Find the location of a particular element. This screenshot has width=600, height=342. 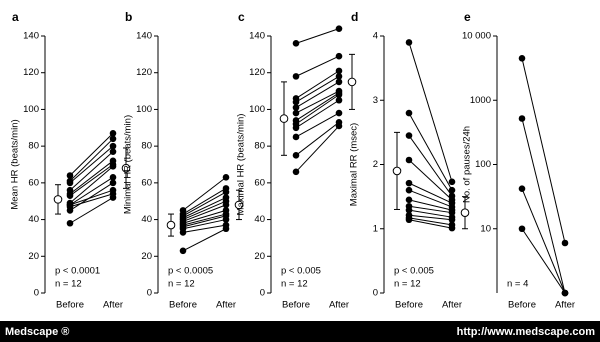

y-tick-label: 1000 is located at coordinates (480, 100).